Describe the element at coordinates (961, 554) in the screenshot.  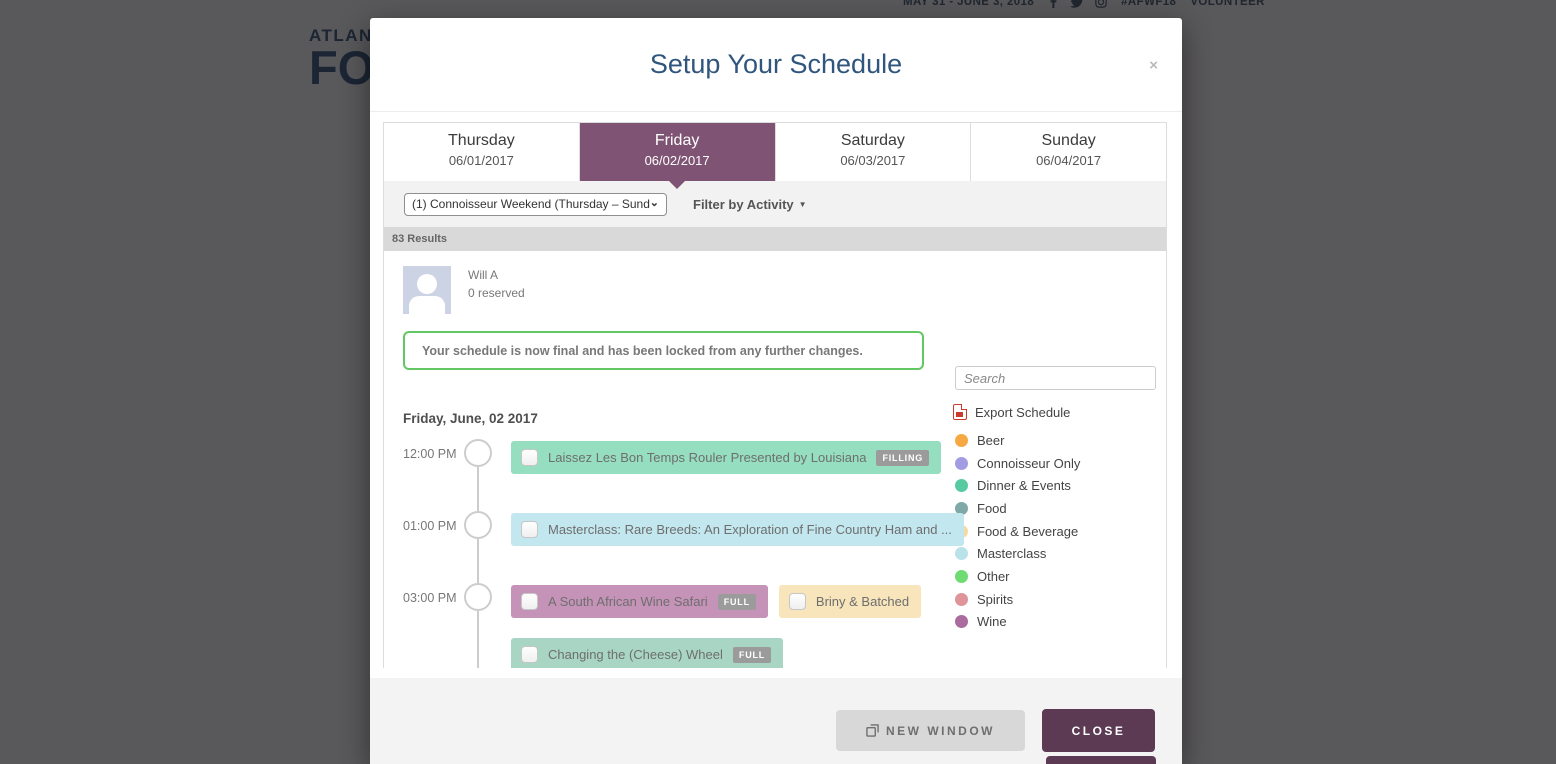
I see `masterclass-dot-icon` at that location.